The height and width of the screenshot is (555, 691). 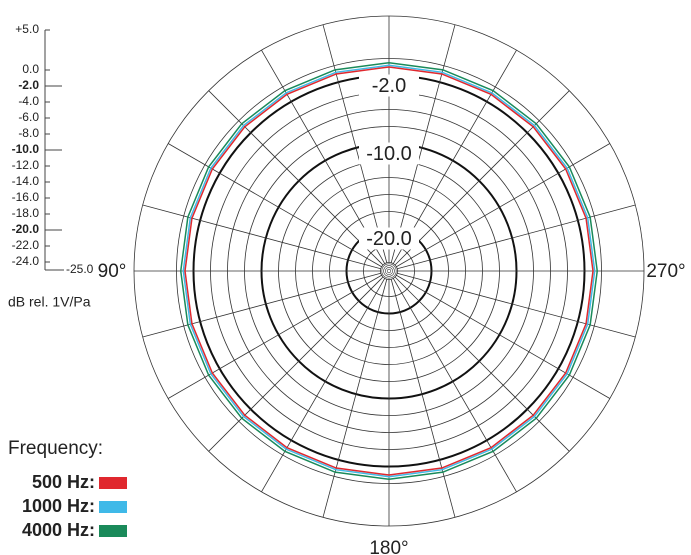 What do you see at coordinates (28, 117) in the screenshot?
I see `scale-tick-label: -6.0` at bounding box center [28, 117].